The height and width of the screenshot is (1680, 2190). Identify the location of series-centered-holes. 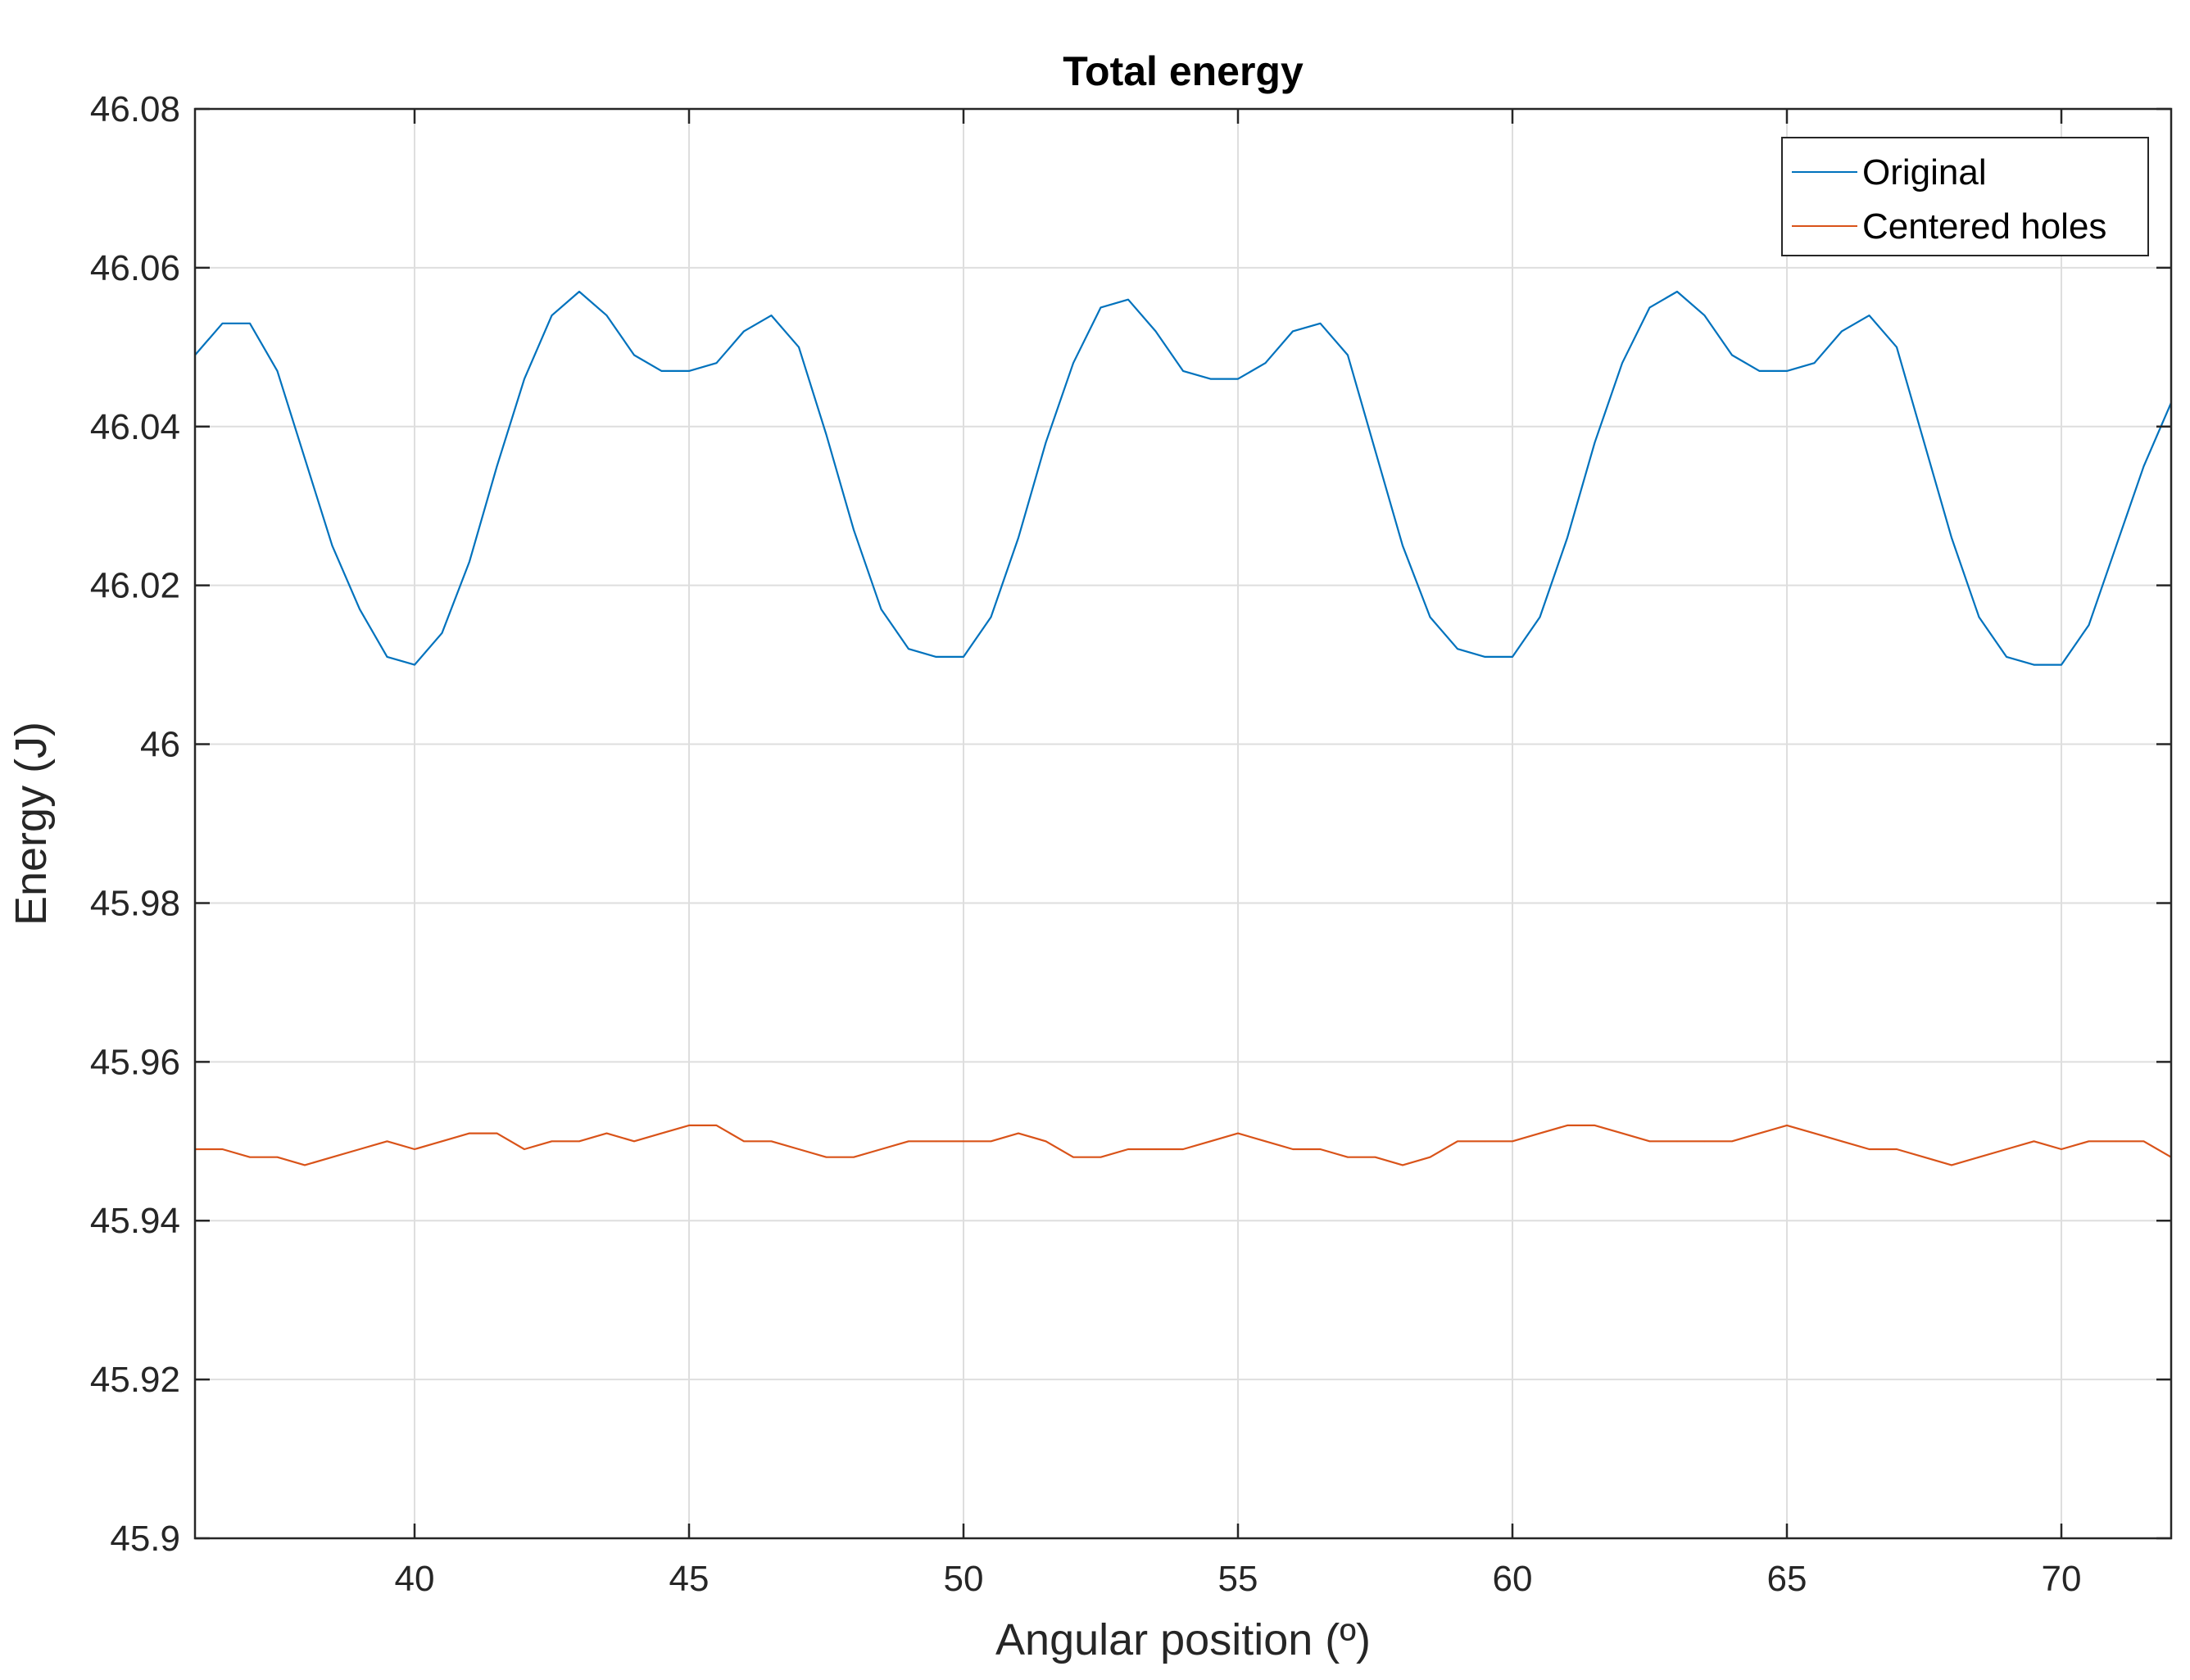
(1183, 1145).